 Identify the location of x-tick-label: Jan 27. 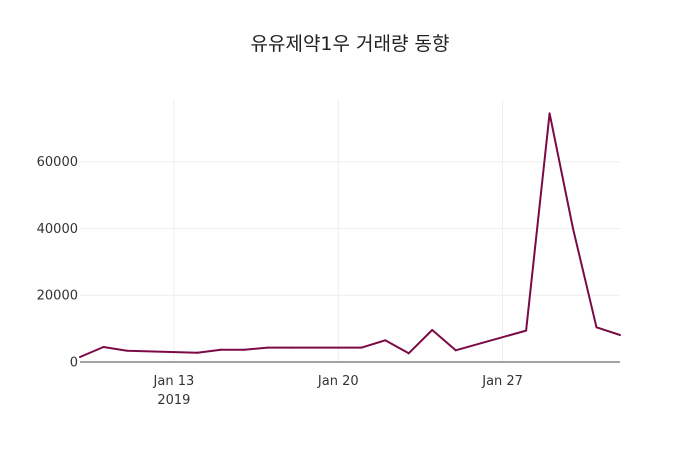
(502, 381).